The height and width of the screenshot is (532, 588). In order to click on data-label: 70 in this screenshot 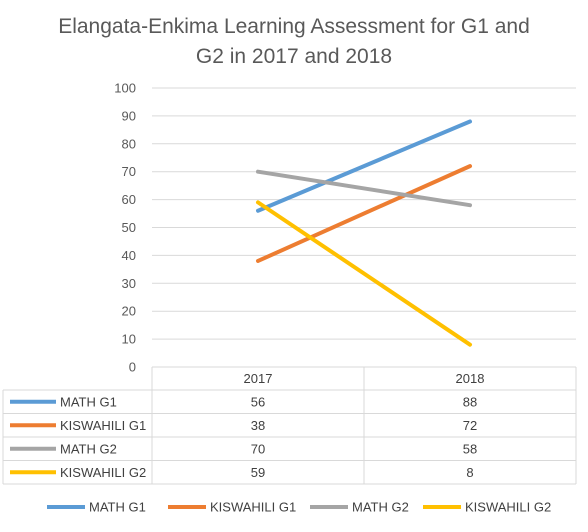, I will do `click(258, 448)`.